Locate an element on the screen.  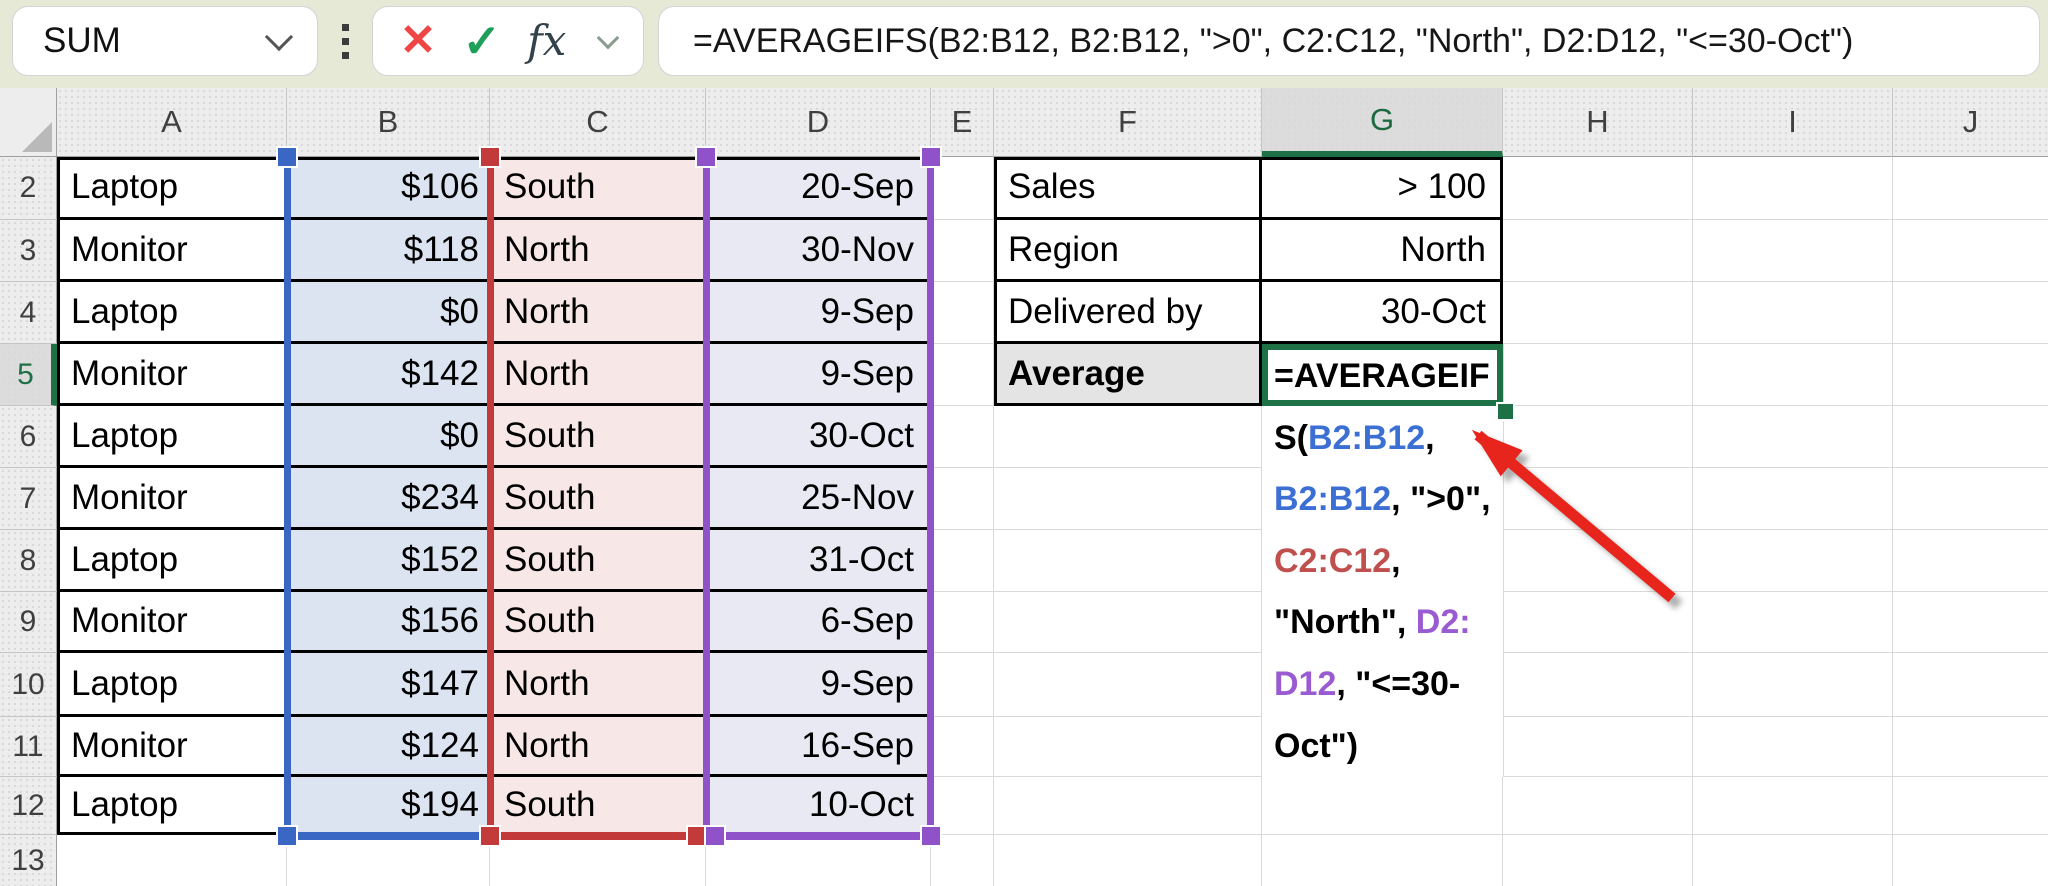
row-header-5: 5 is located at coordinates (28, 375).